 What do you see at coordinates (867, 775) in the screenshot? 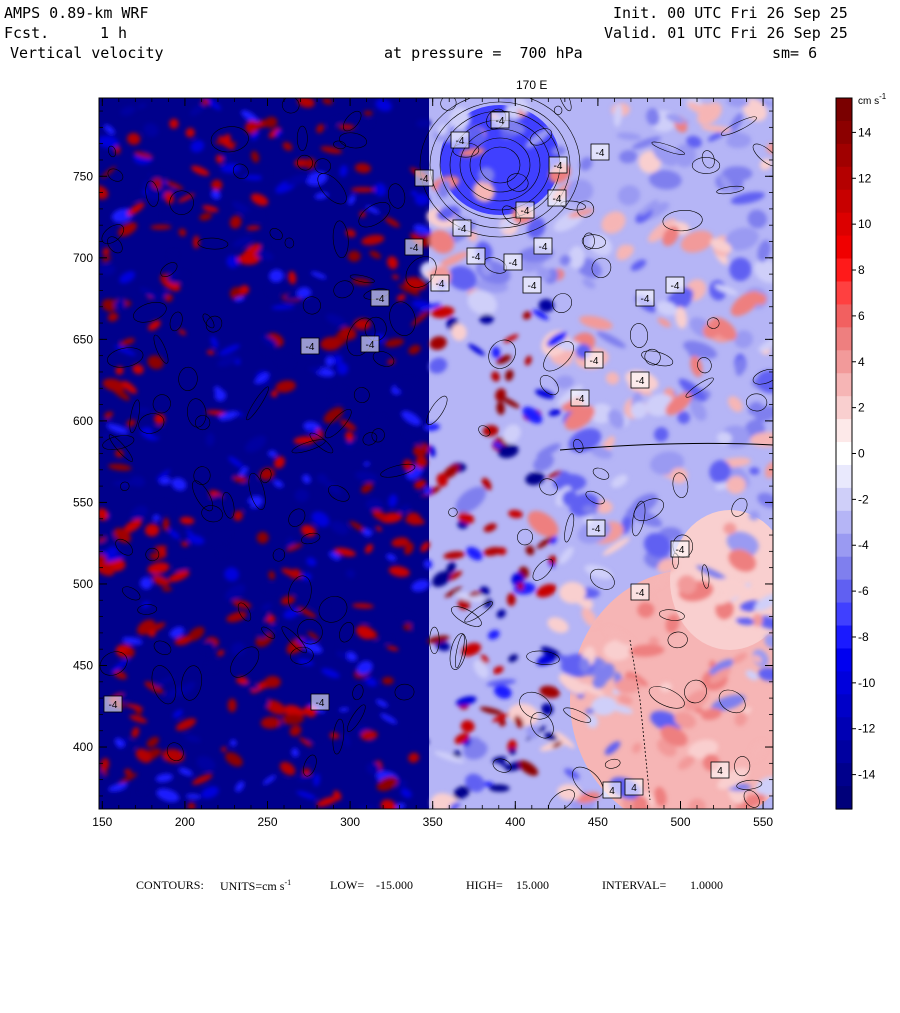
I see `colorbar-tick-label: -14` at bounding box center [867, 775].